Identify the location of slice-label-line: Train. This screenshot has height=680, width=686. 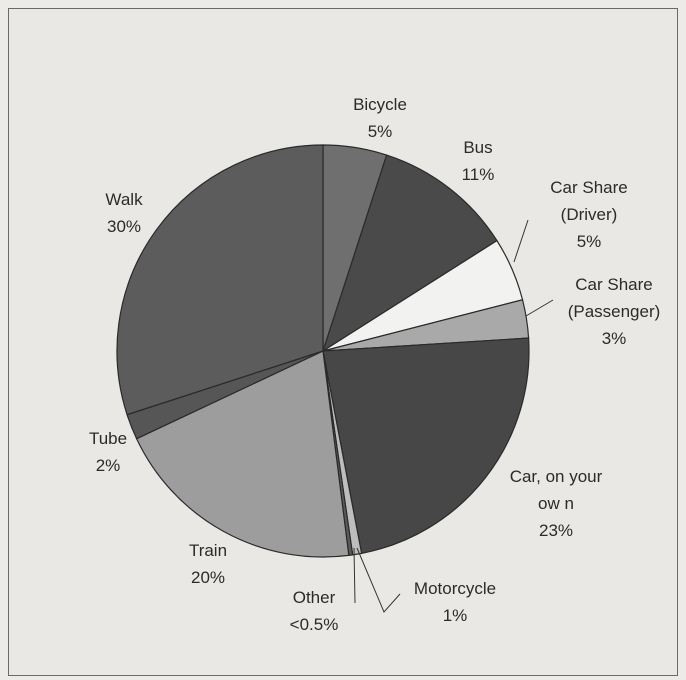
(208, 550).